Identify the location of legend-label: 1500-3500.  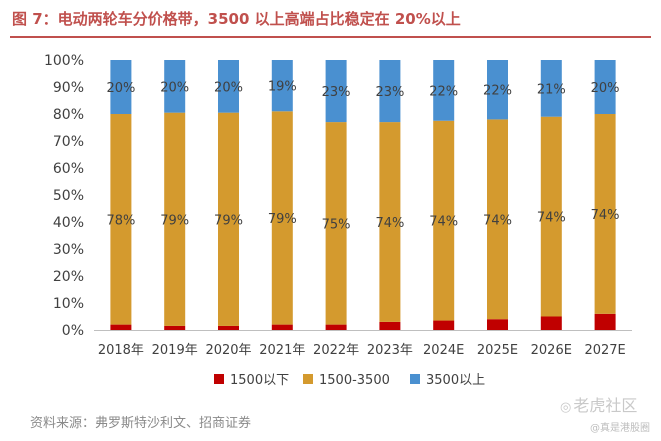
(354, 380).